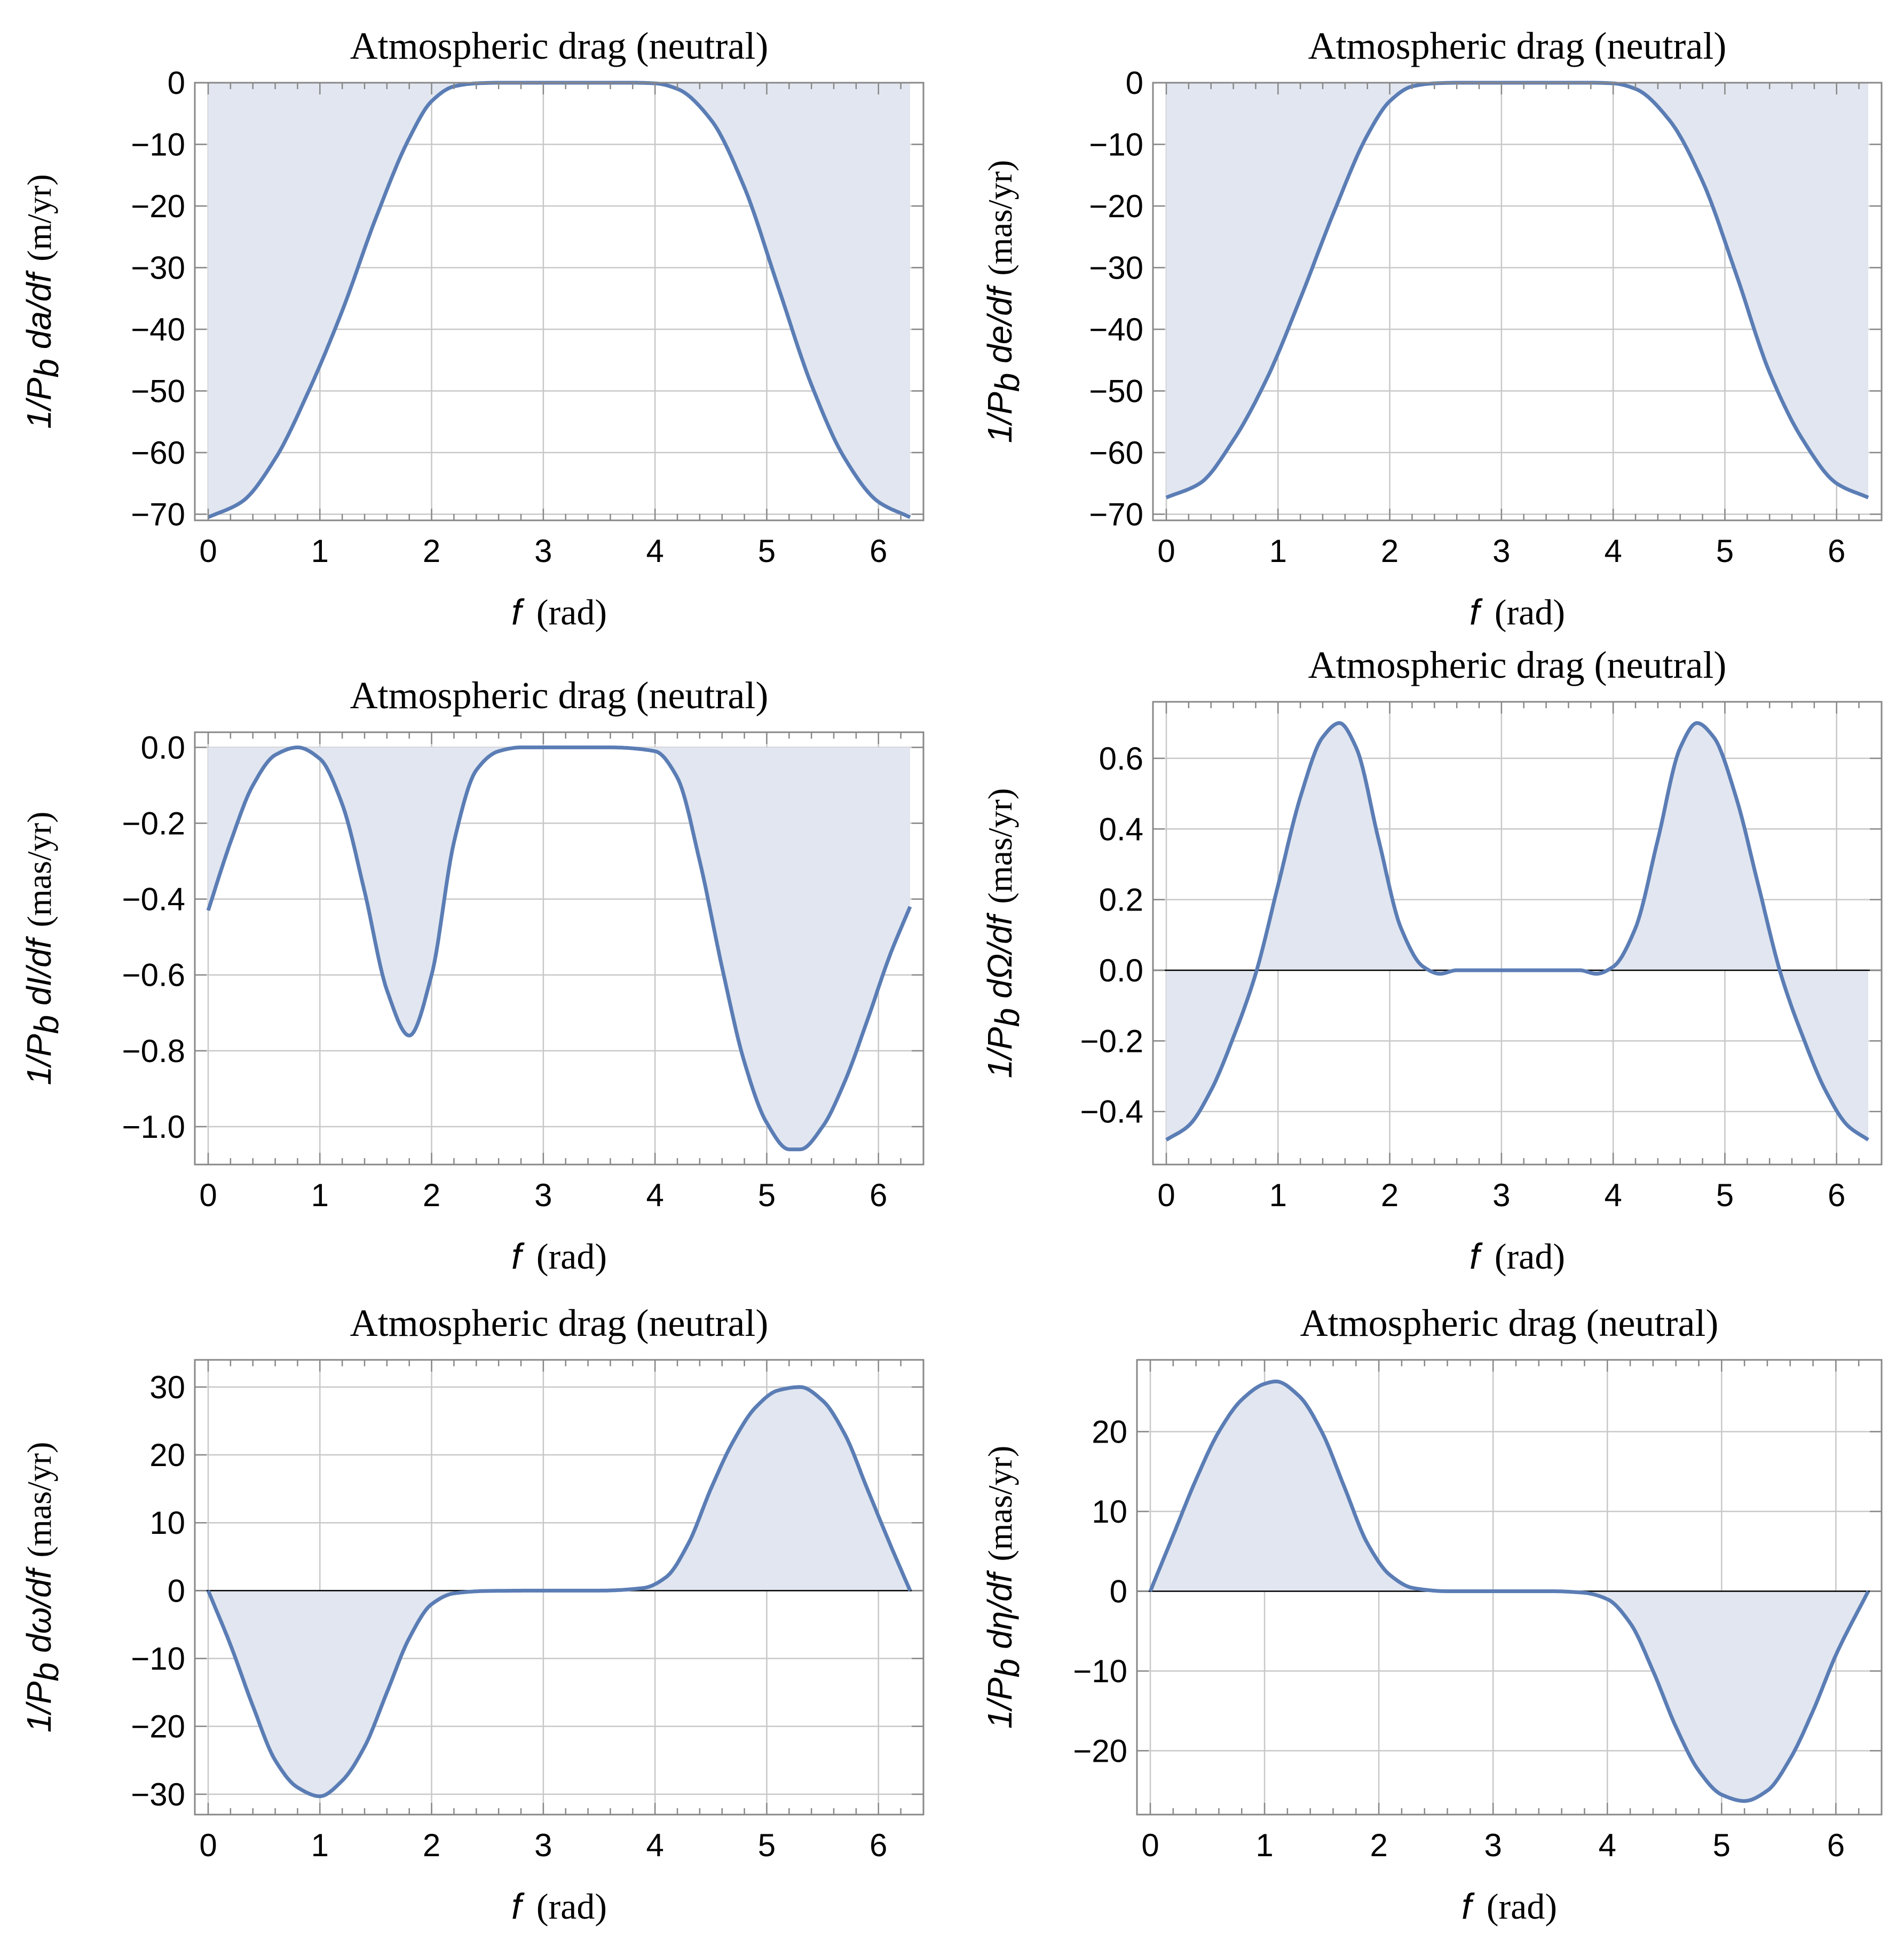 The image size is (1904, 1940). Describe the element at coordinates (158, 329) in the screenshot. I see `y-tick-label: −40` at that location.